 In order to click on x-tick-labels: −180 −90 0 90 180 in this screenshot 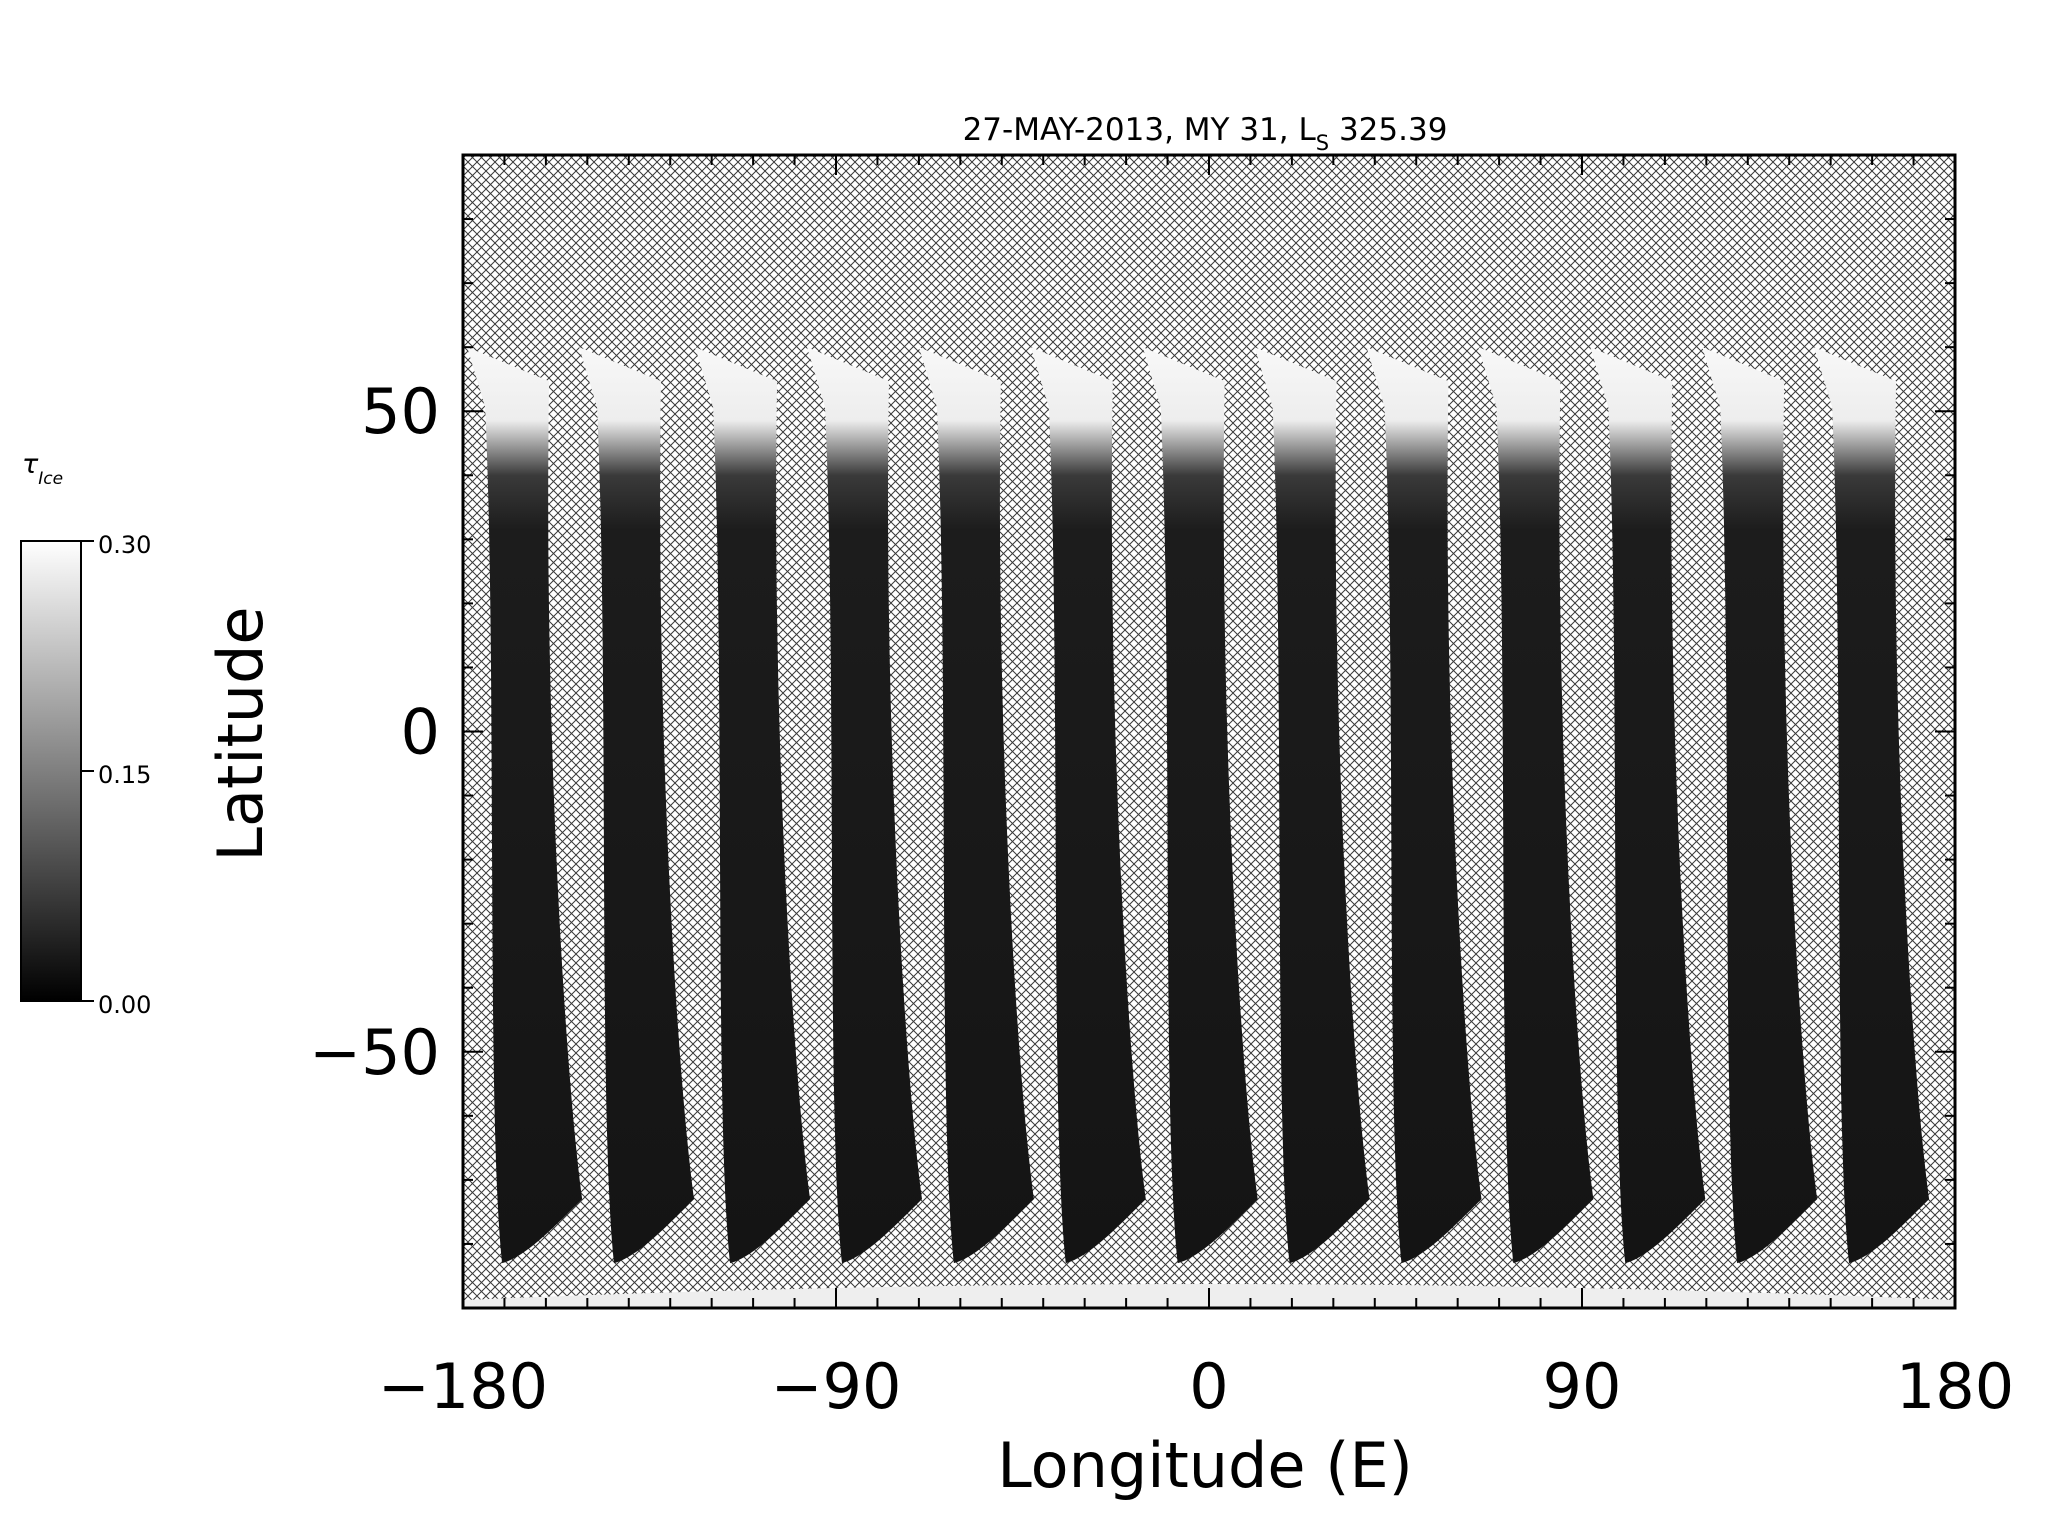, I will do `click(1196, 1386)`.